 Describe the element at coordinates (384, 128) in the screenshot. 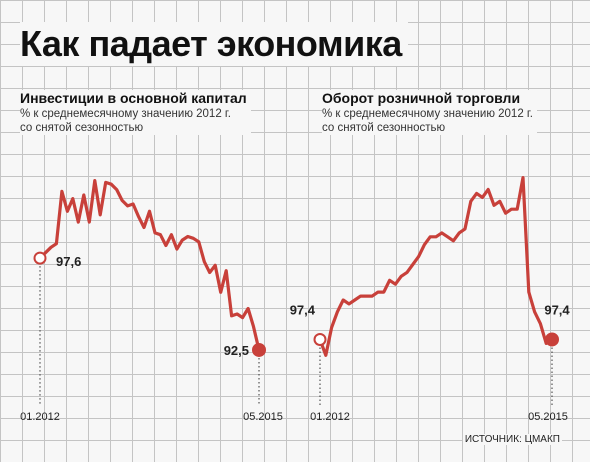

I see `right-chart-subtitle-2: со снятой сезонностью` at that location.